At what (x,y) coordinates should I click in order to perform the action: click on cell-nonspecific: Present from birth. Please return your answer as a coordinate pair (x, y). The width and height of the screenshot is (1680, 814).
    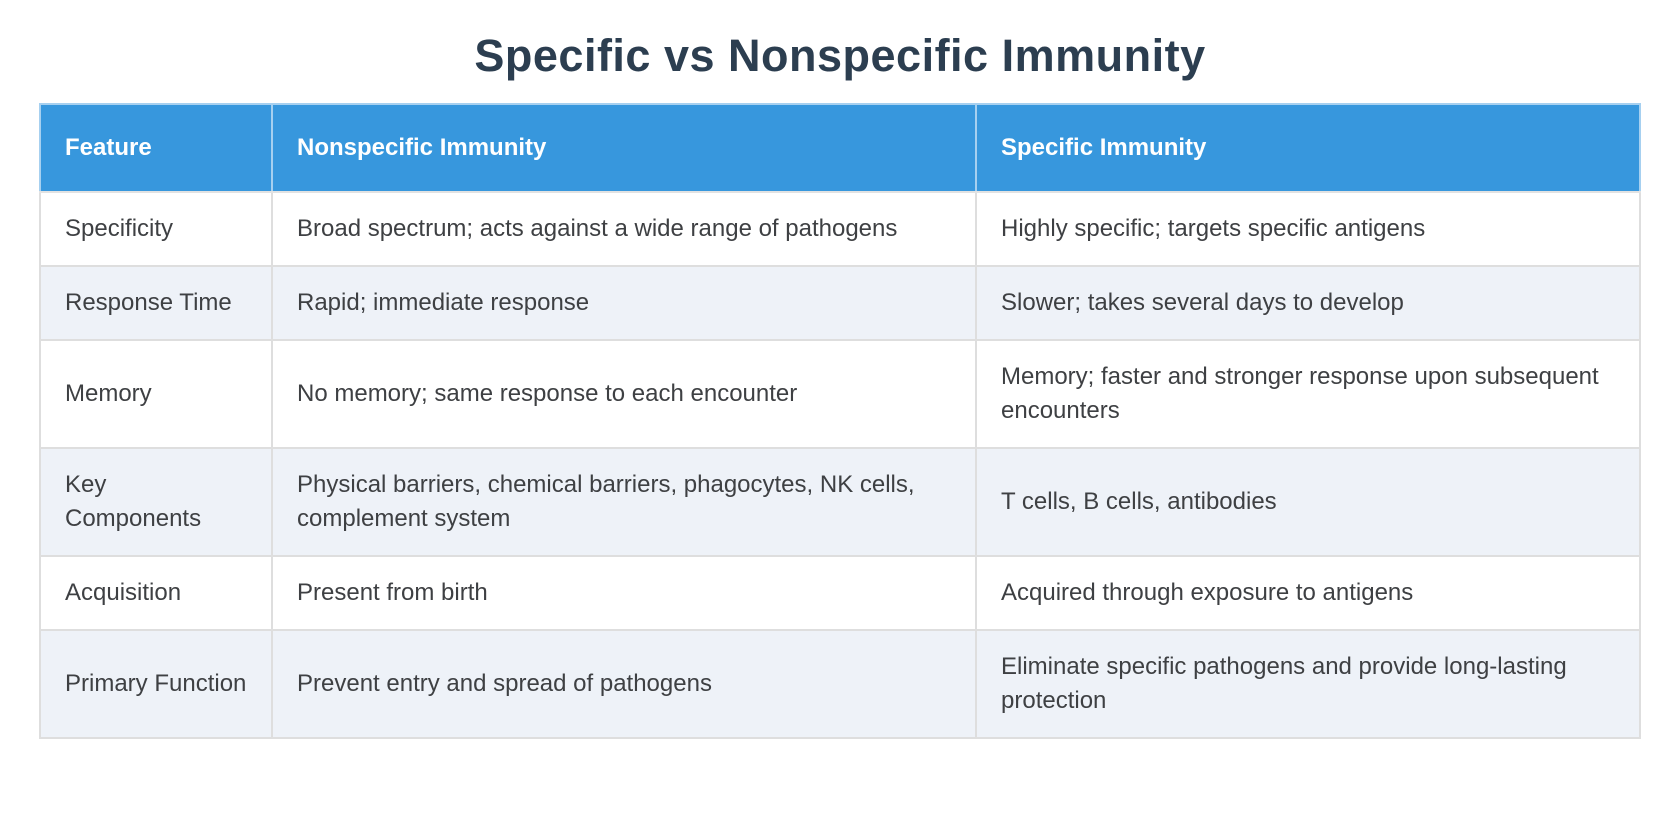
    Looking at the image, I should click on (624, 593).